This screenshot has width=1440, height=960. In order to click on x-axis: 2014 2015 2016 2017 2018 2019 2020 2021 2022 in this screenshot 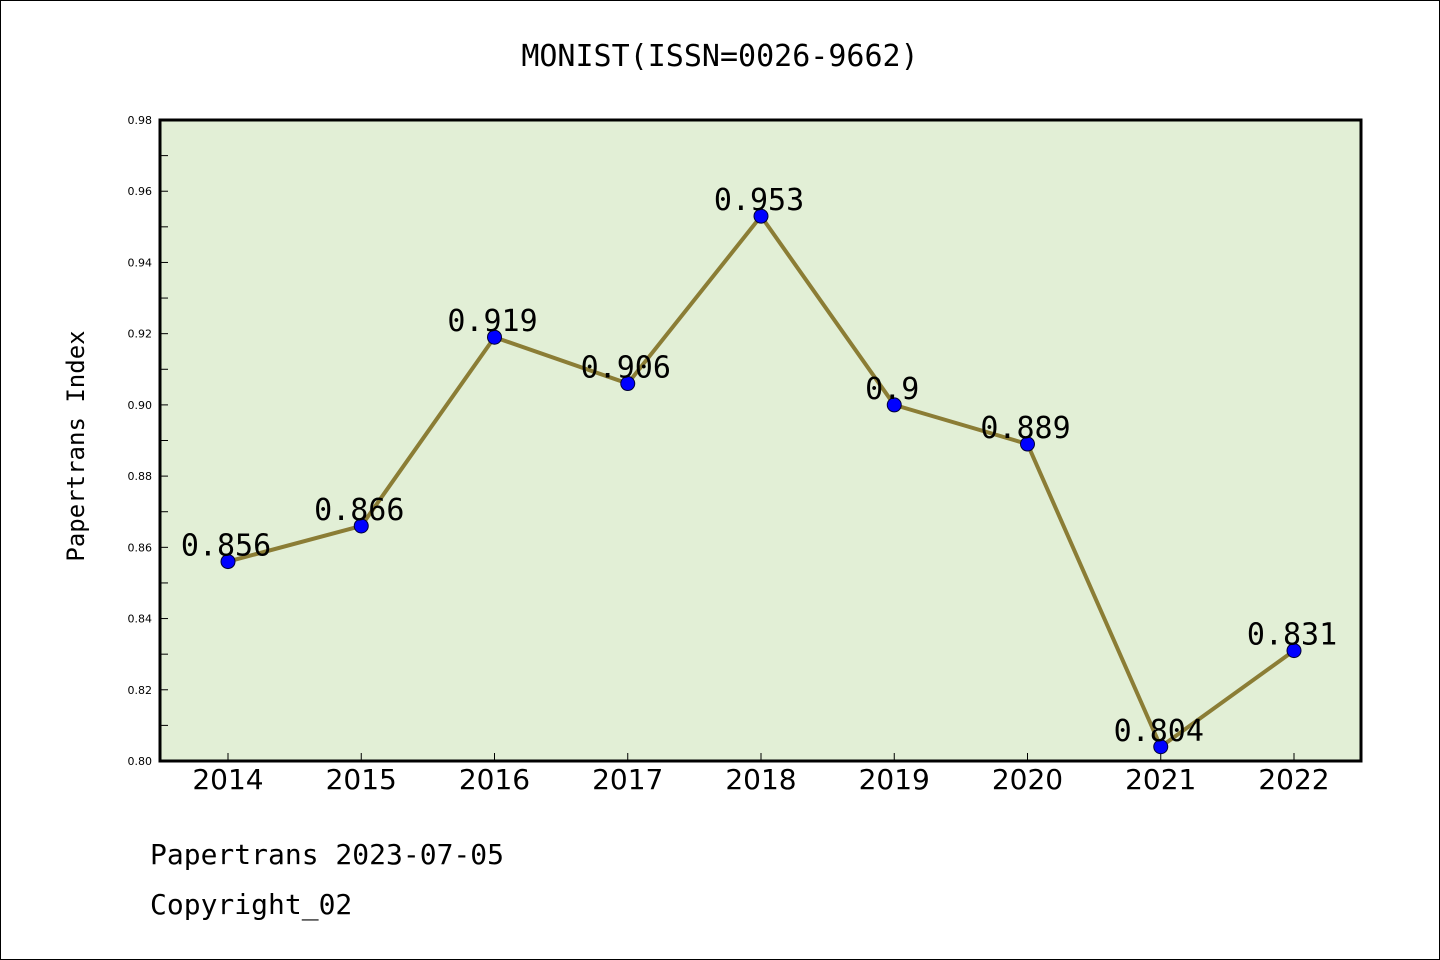, I will do `click(761, 774)`.